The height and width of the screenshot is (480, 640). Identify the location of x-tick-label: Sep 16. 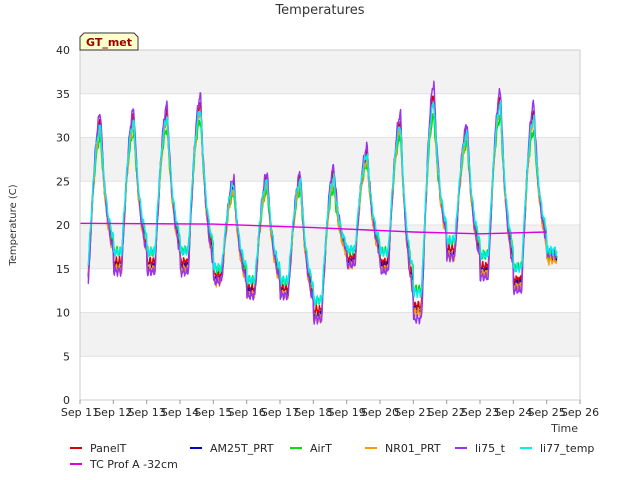
(247, 412).